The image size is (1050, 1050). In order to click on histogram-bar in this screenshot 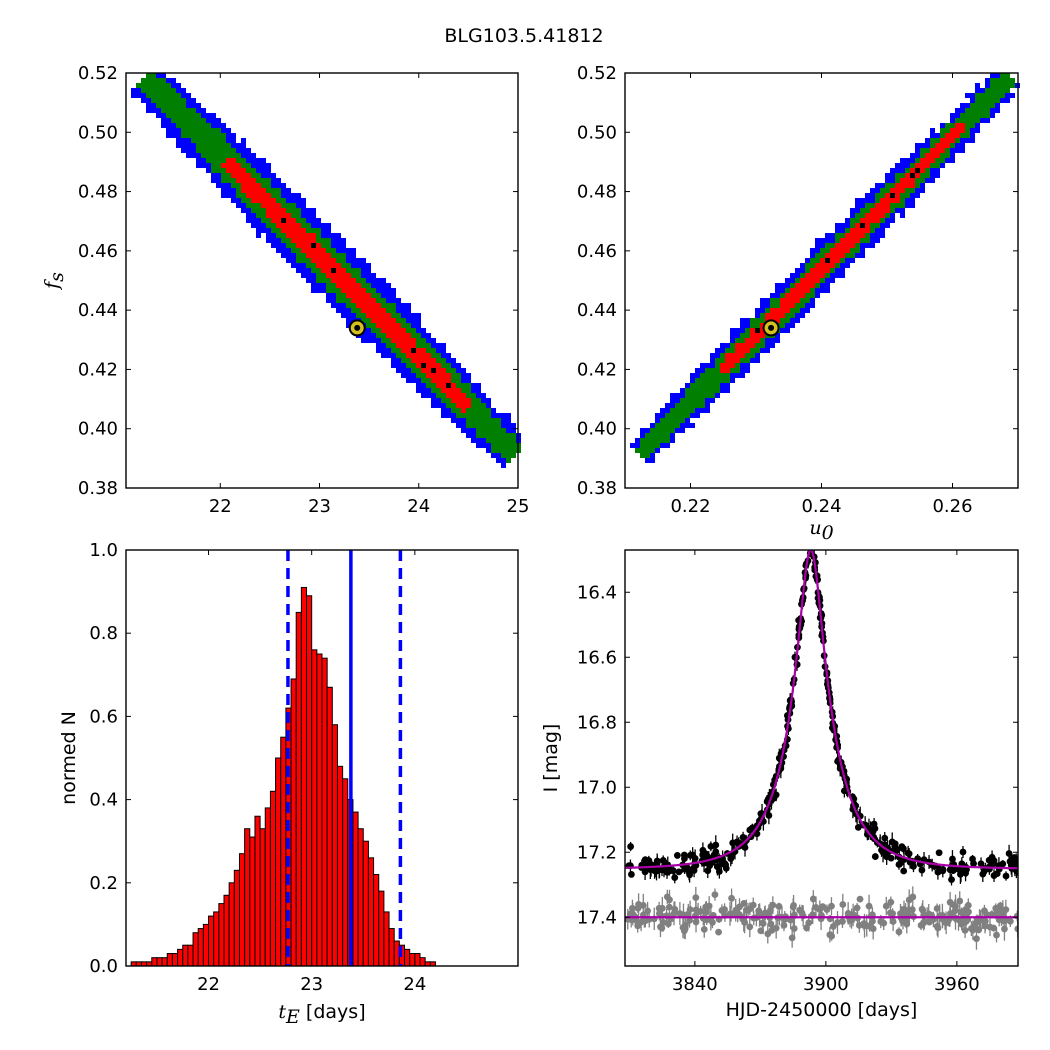, I will do `click(169, 960)`.